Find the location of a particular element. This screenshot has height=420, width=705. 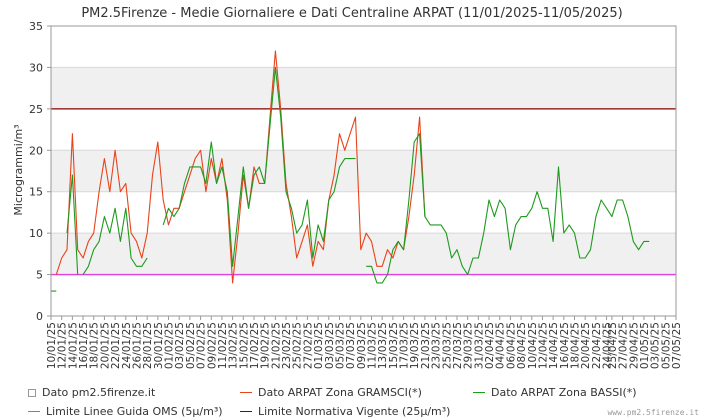

x-tick-label: 25/03/25 is located at coordinates (447, 345).